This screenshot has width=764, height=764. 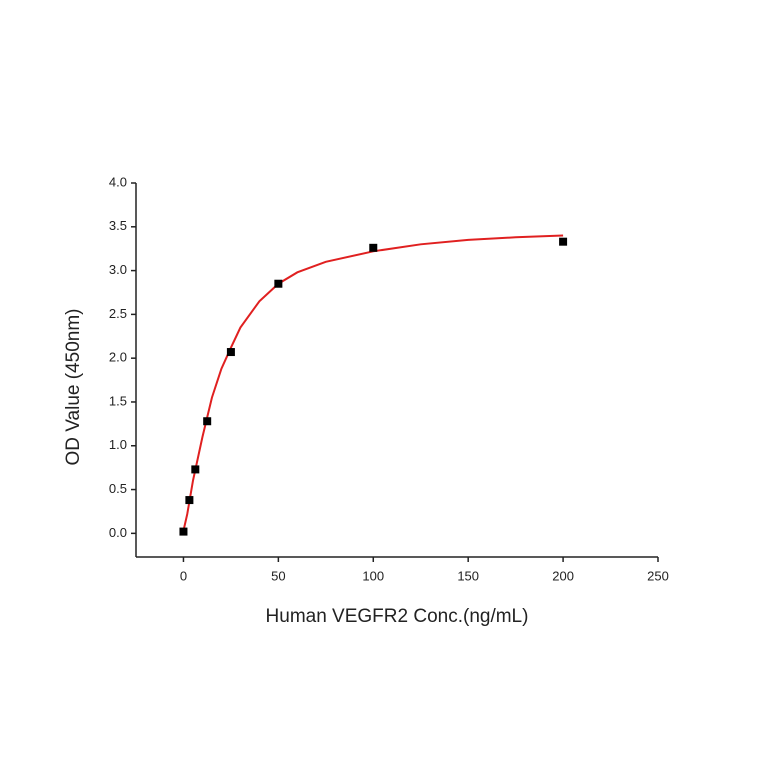 I want to click on y-tick-label: 3.0, so click(x=118, y=269).